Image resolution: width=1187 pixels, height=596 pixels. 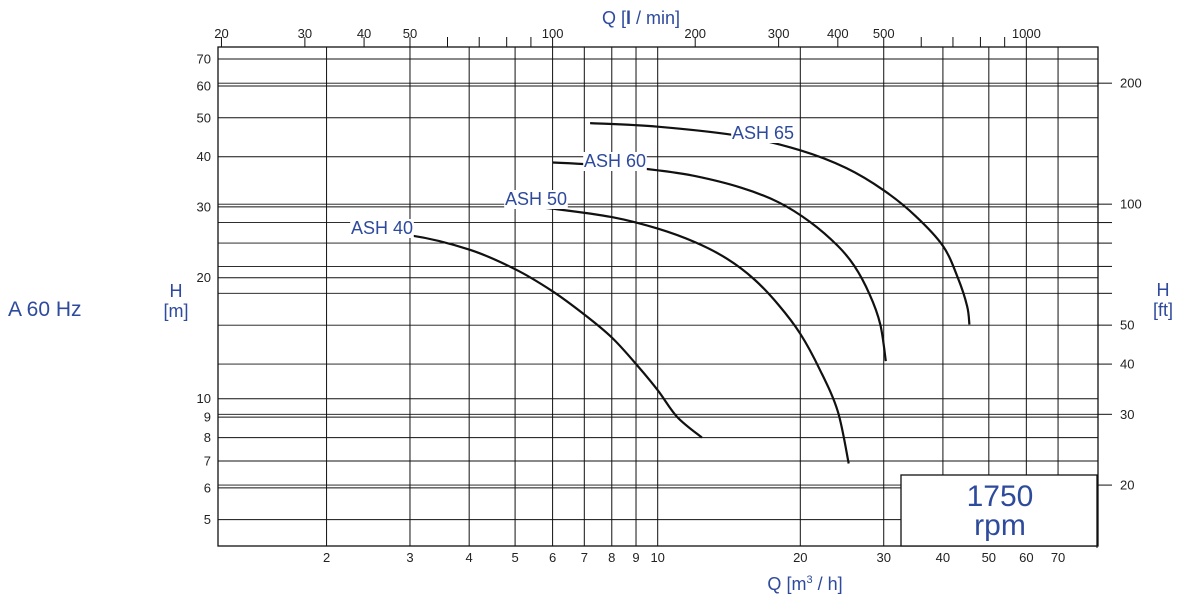 I want to click on x-tick-label: 6, so click(x=552, y=557).